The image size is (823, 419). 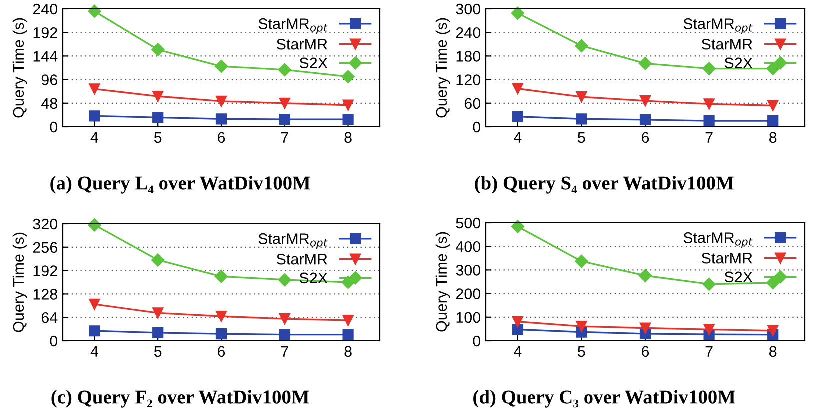 What do you see at coordinates (50, 318) in the screenshot?
I see `y-tick-label: 64` at bounding box center [50, 318].